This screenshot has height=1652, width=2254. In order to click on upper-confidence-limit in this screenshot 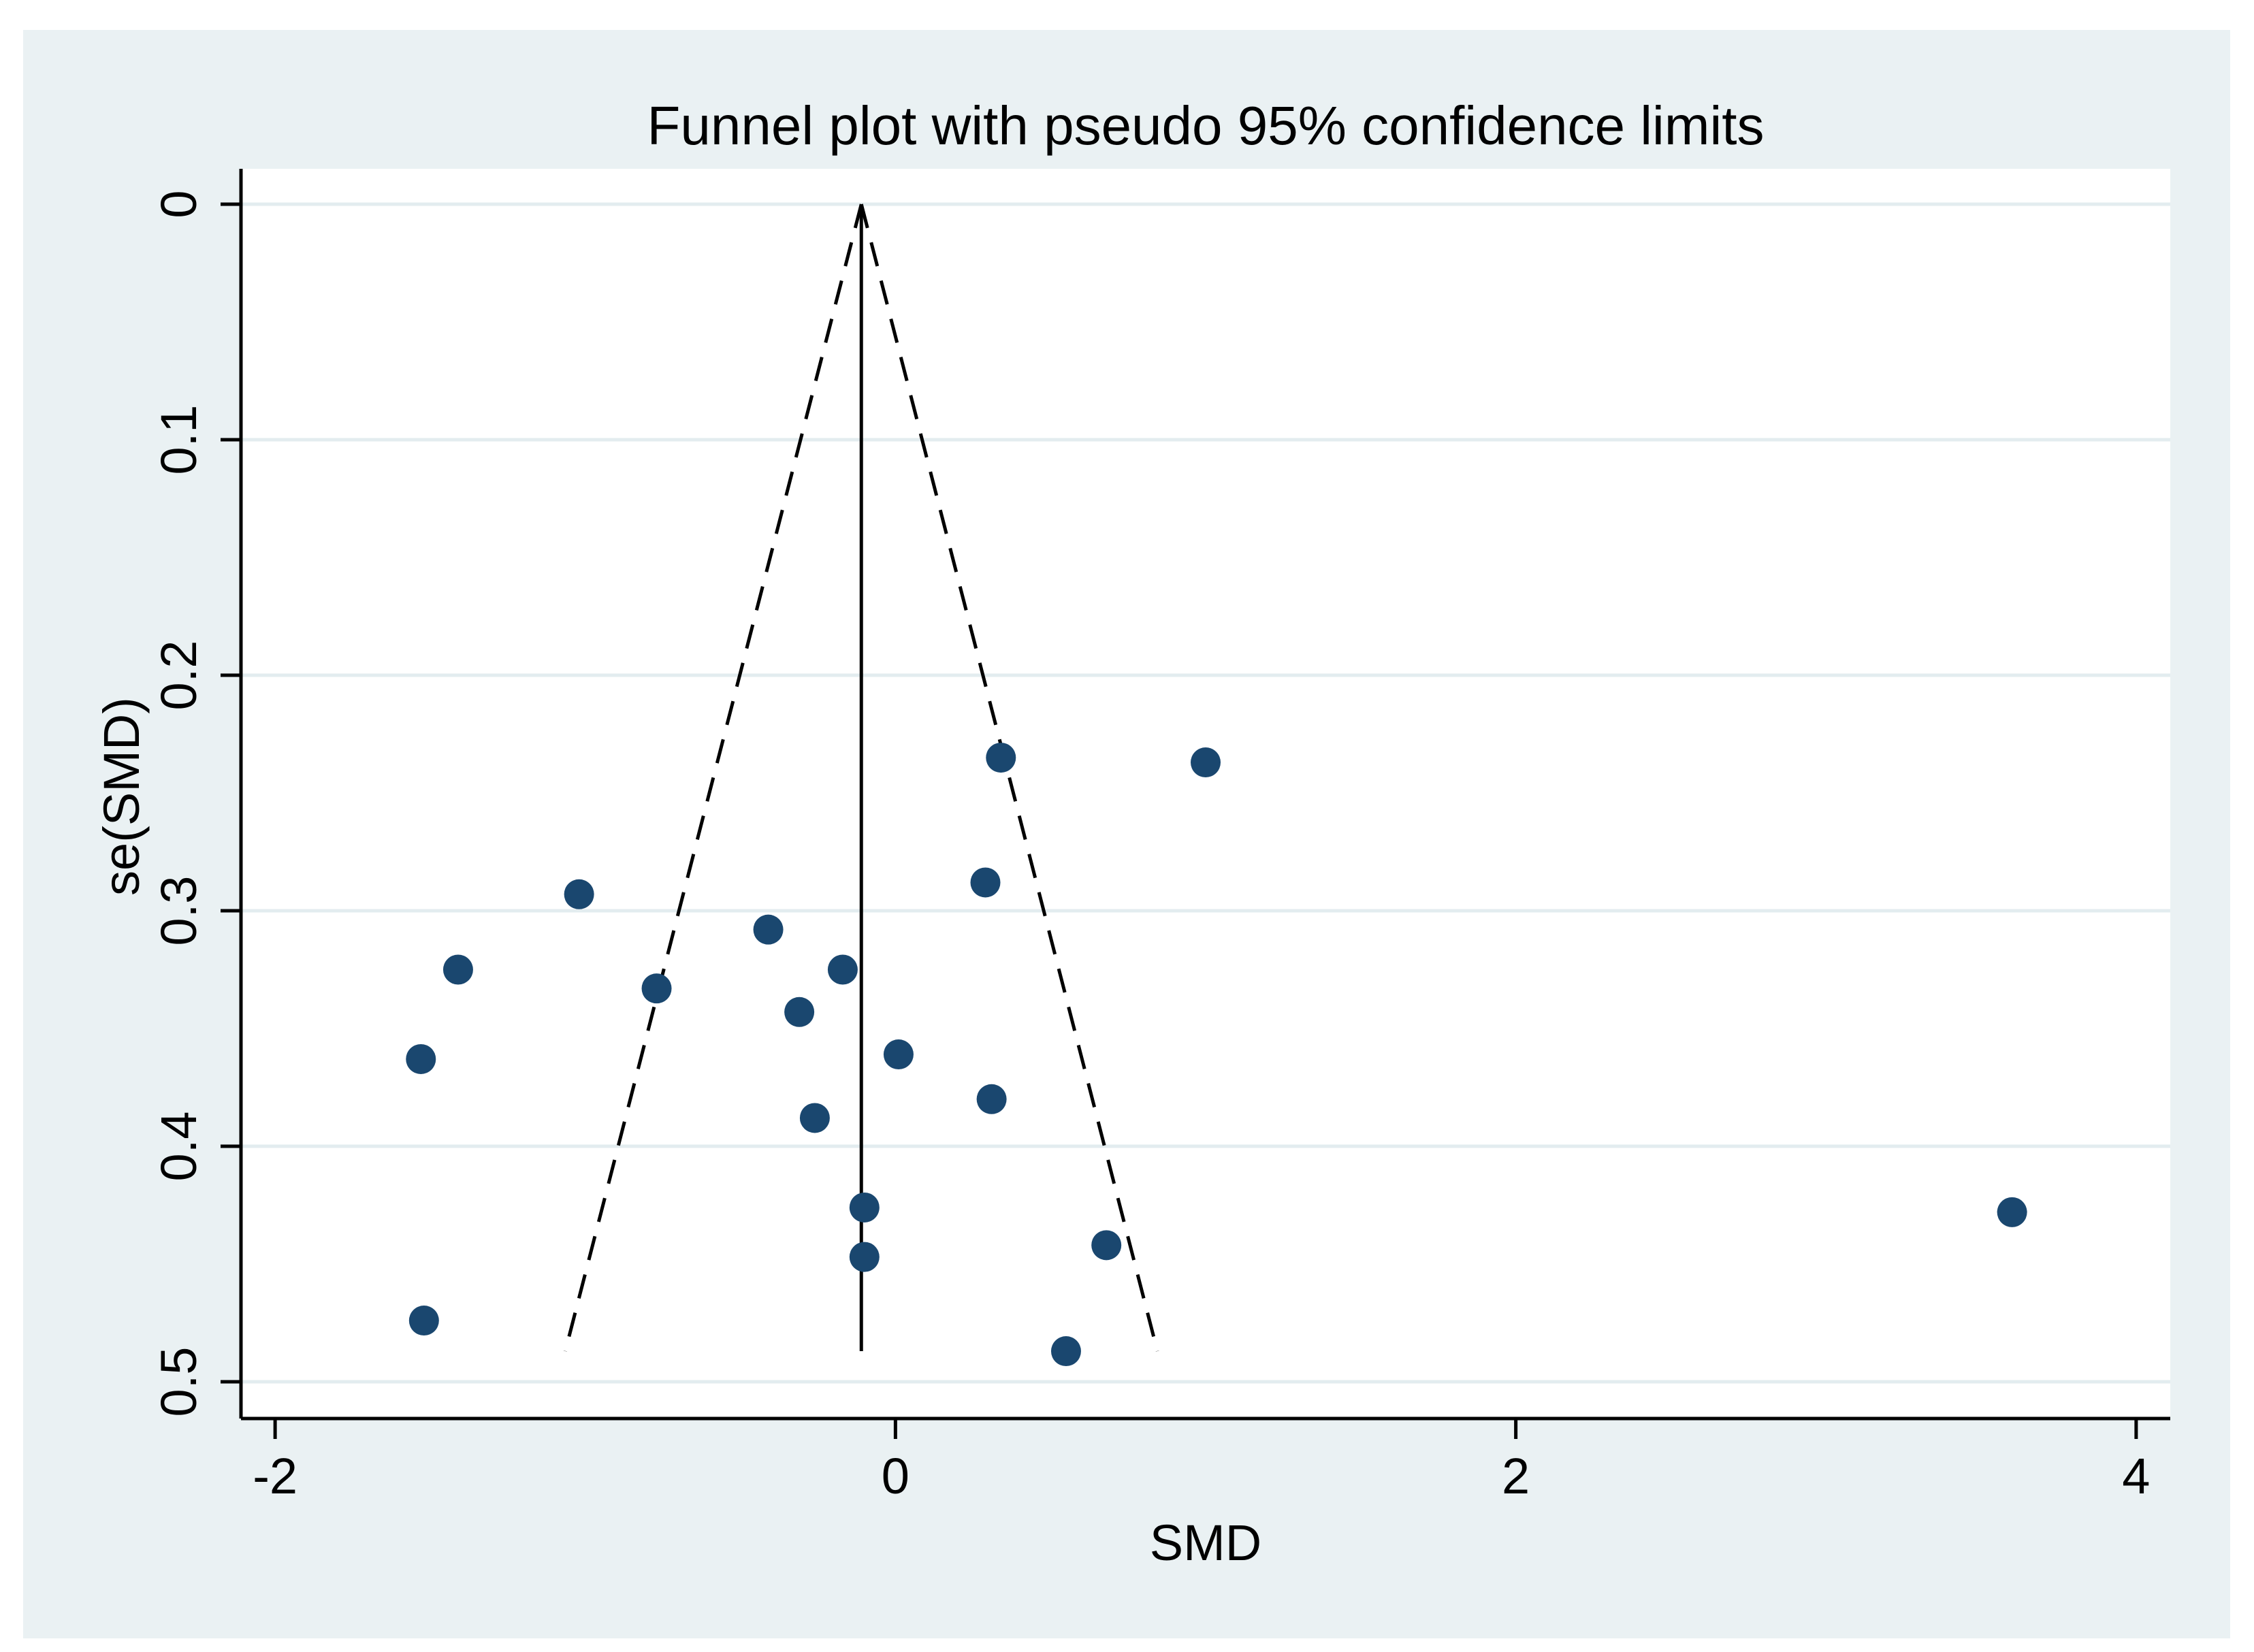, I will do `click(1009, 778)`.